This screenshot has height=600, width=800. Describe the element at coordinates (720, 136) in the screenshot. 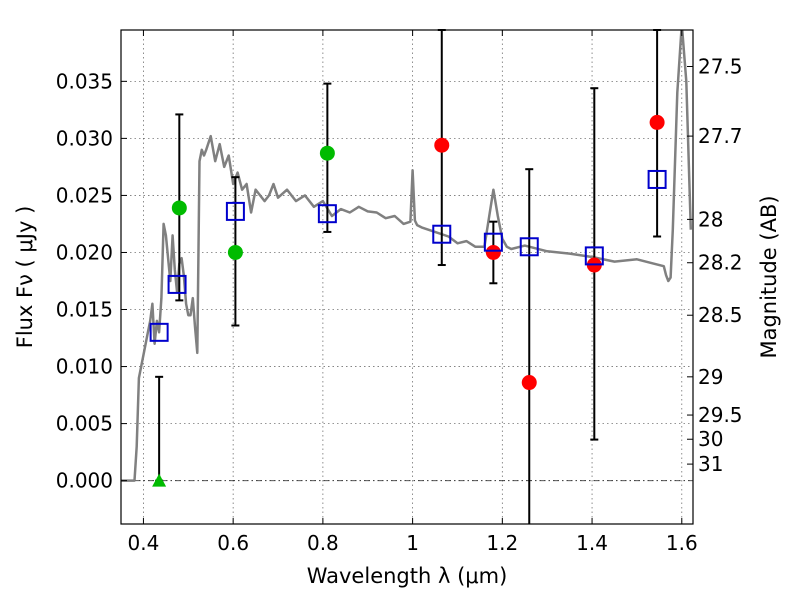

I see `mag-tick-label: 27.7` at that location.